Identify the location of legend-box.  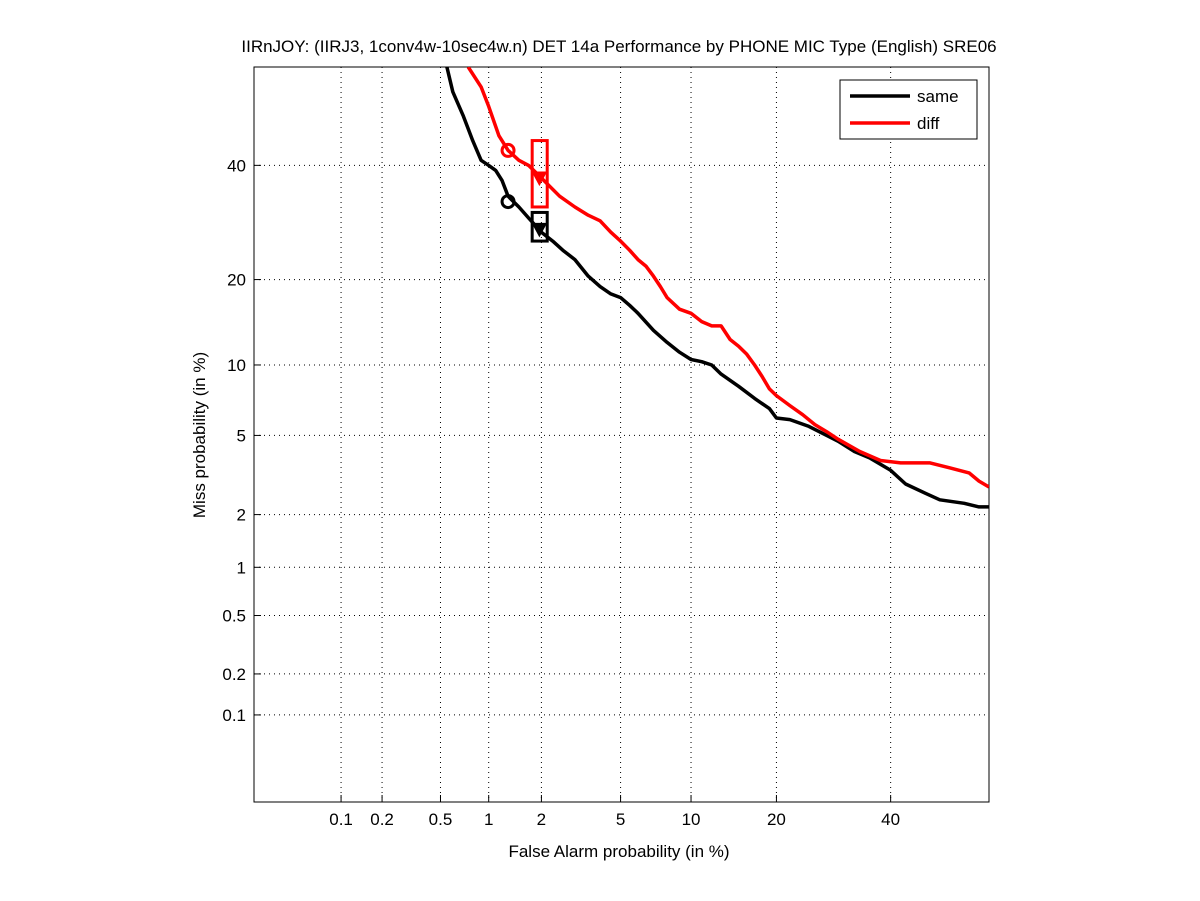
(908, 109).